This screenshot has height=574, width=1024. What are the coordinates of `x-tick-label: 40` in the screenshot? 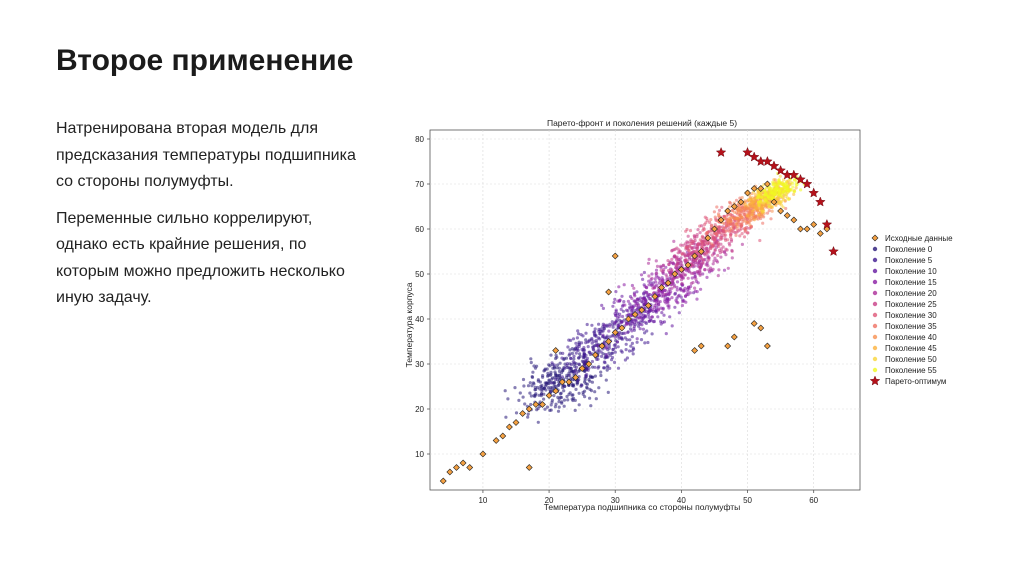 It's located at (681, 500).